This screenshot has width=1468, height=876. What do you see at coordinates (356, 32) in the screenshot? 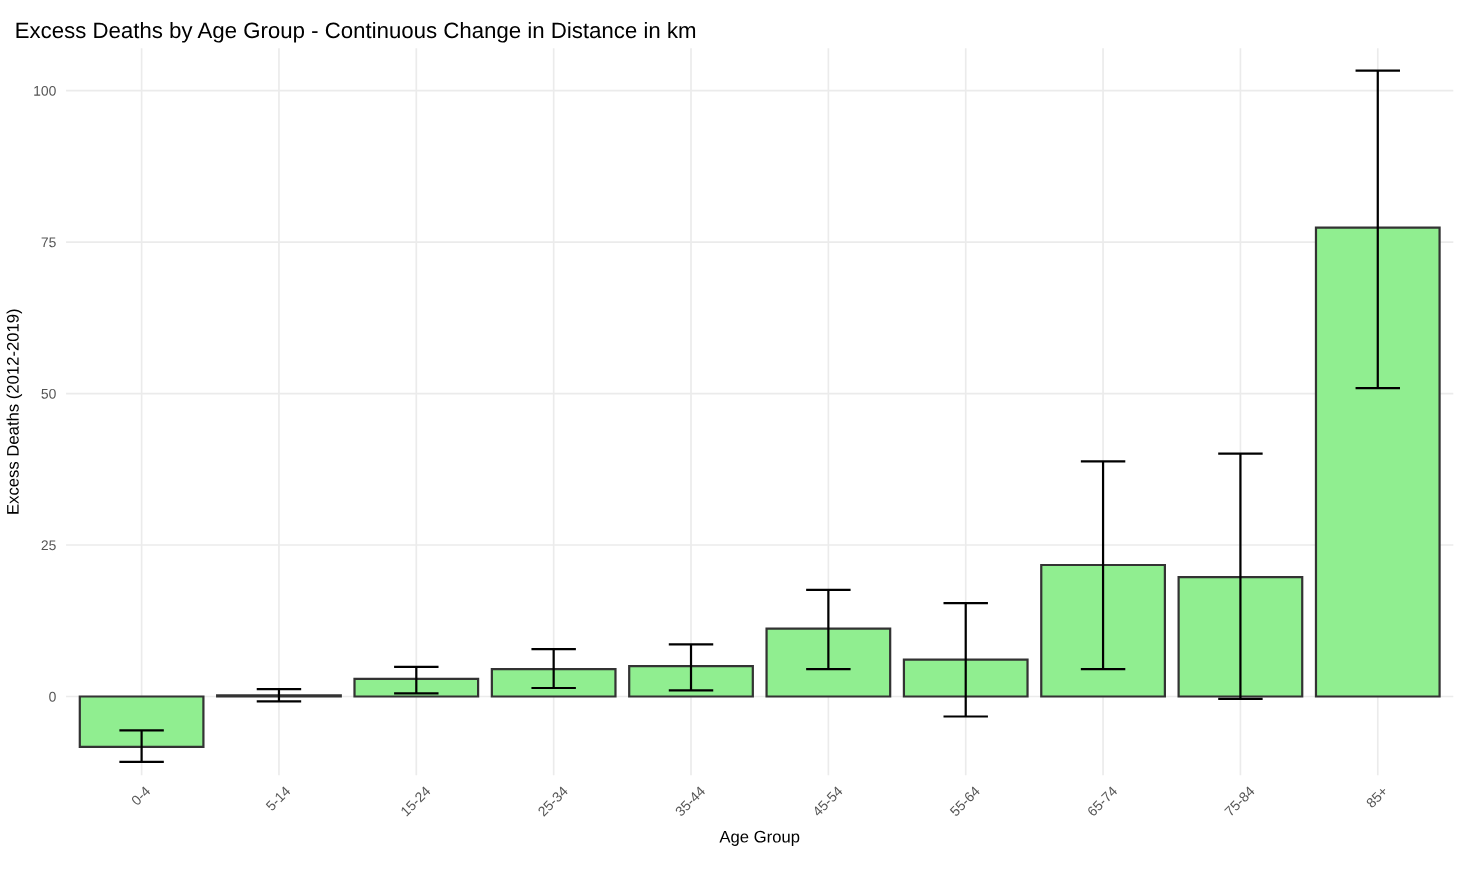
I see `chart-title: Excess Deaths by Age Group - Continuous Change in Distance in km` at bounding box center [356, 32].